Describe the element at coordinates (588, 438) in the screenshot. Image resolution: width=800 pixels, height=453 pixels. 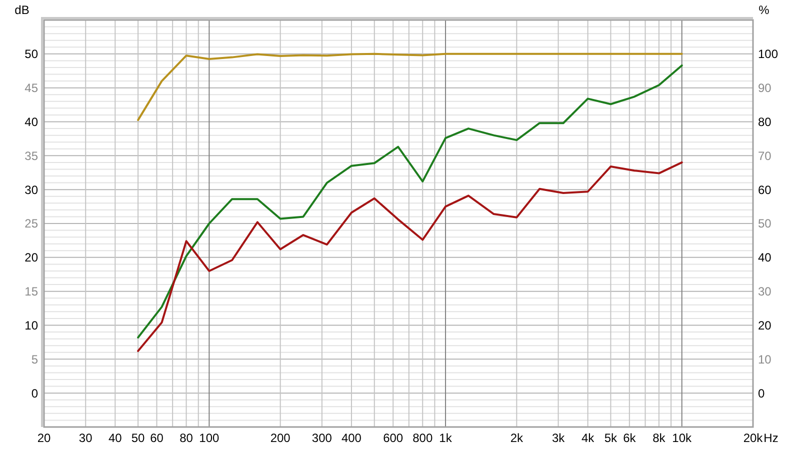
I see `x-tick-label: 4k` at that location.